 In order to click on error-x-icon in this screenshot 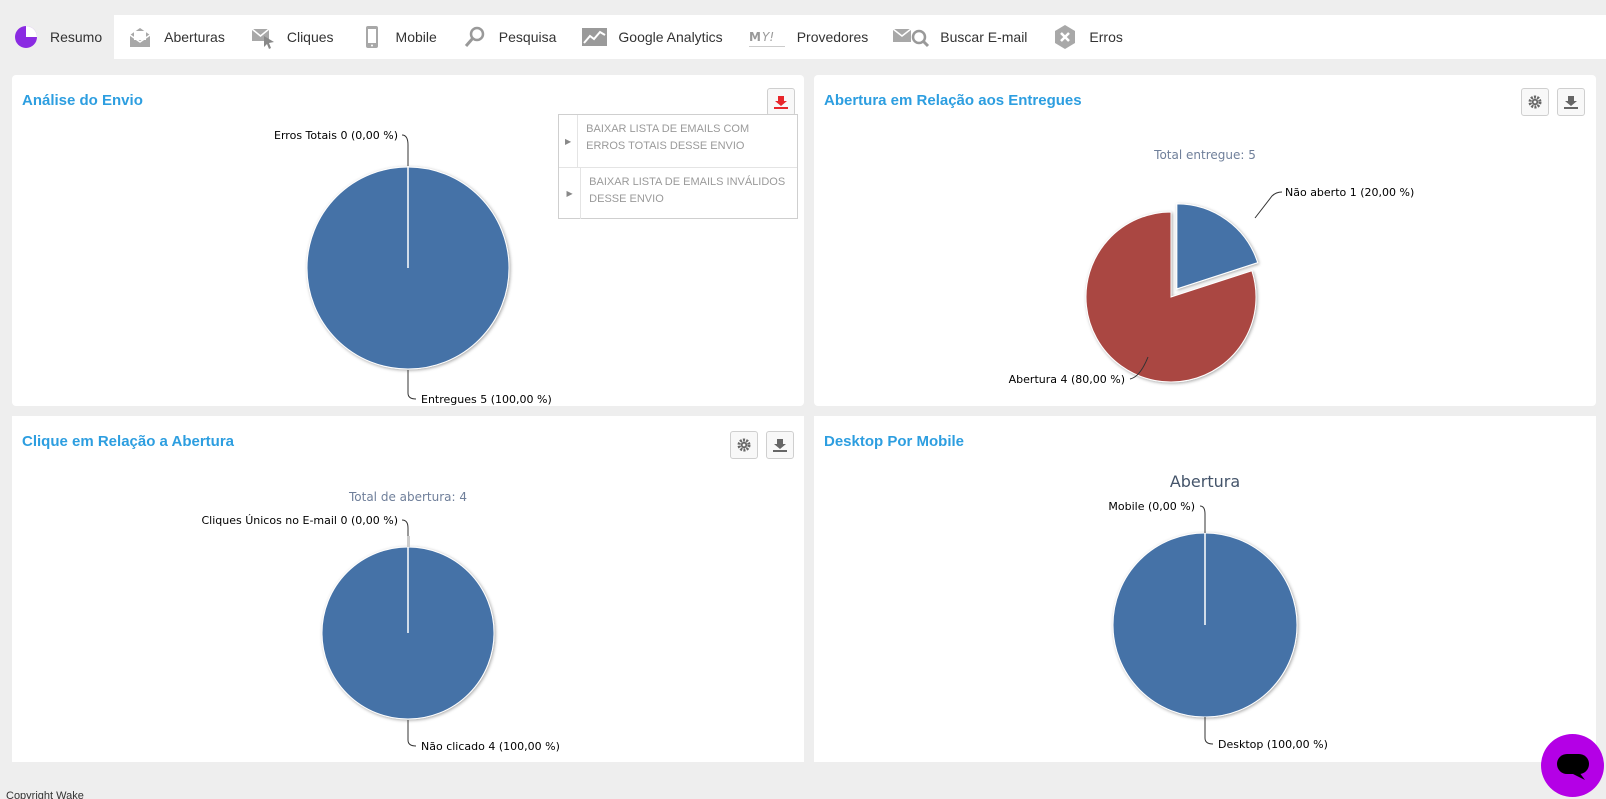, I will do `click(1065, 37)`.